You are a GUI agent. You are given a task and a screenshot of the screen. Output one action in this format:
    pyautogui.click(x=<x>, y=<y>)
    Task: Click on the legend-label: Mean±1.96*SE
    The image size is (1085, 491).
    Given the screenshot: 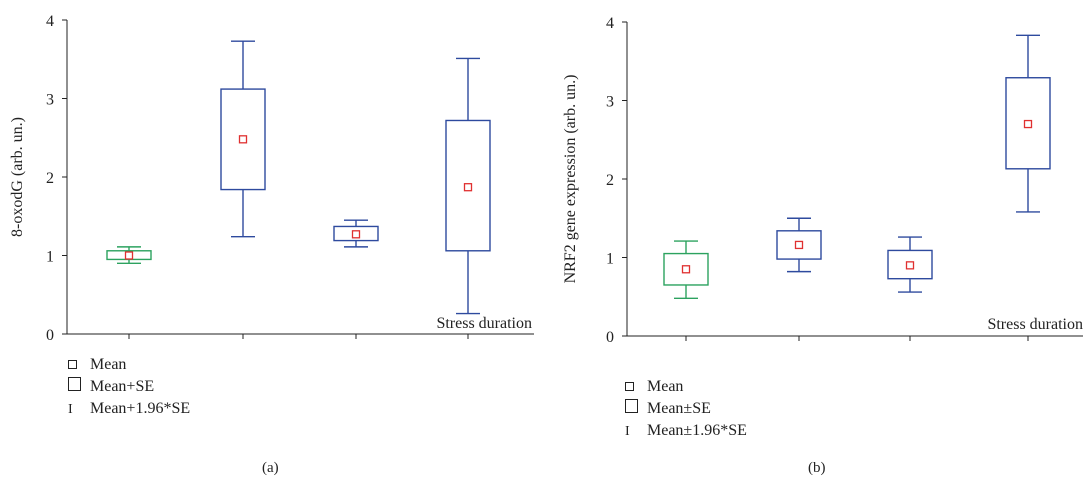 What is the action you would take?
    pyautogui.click(x=697, y=430)
    